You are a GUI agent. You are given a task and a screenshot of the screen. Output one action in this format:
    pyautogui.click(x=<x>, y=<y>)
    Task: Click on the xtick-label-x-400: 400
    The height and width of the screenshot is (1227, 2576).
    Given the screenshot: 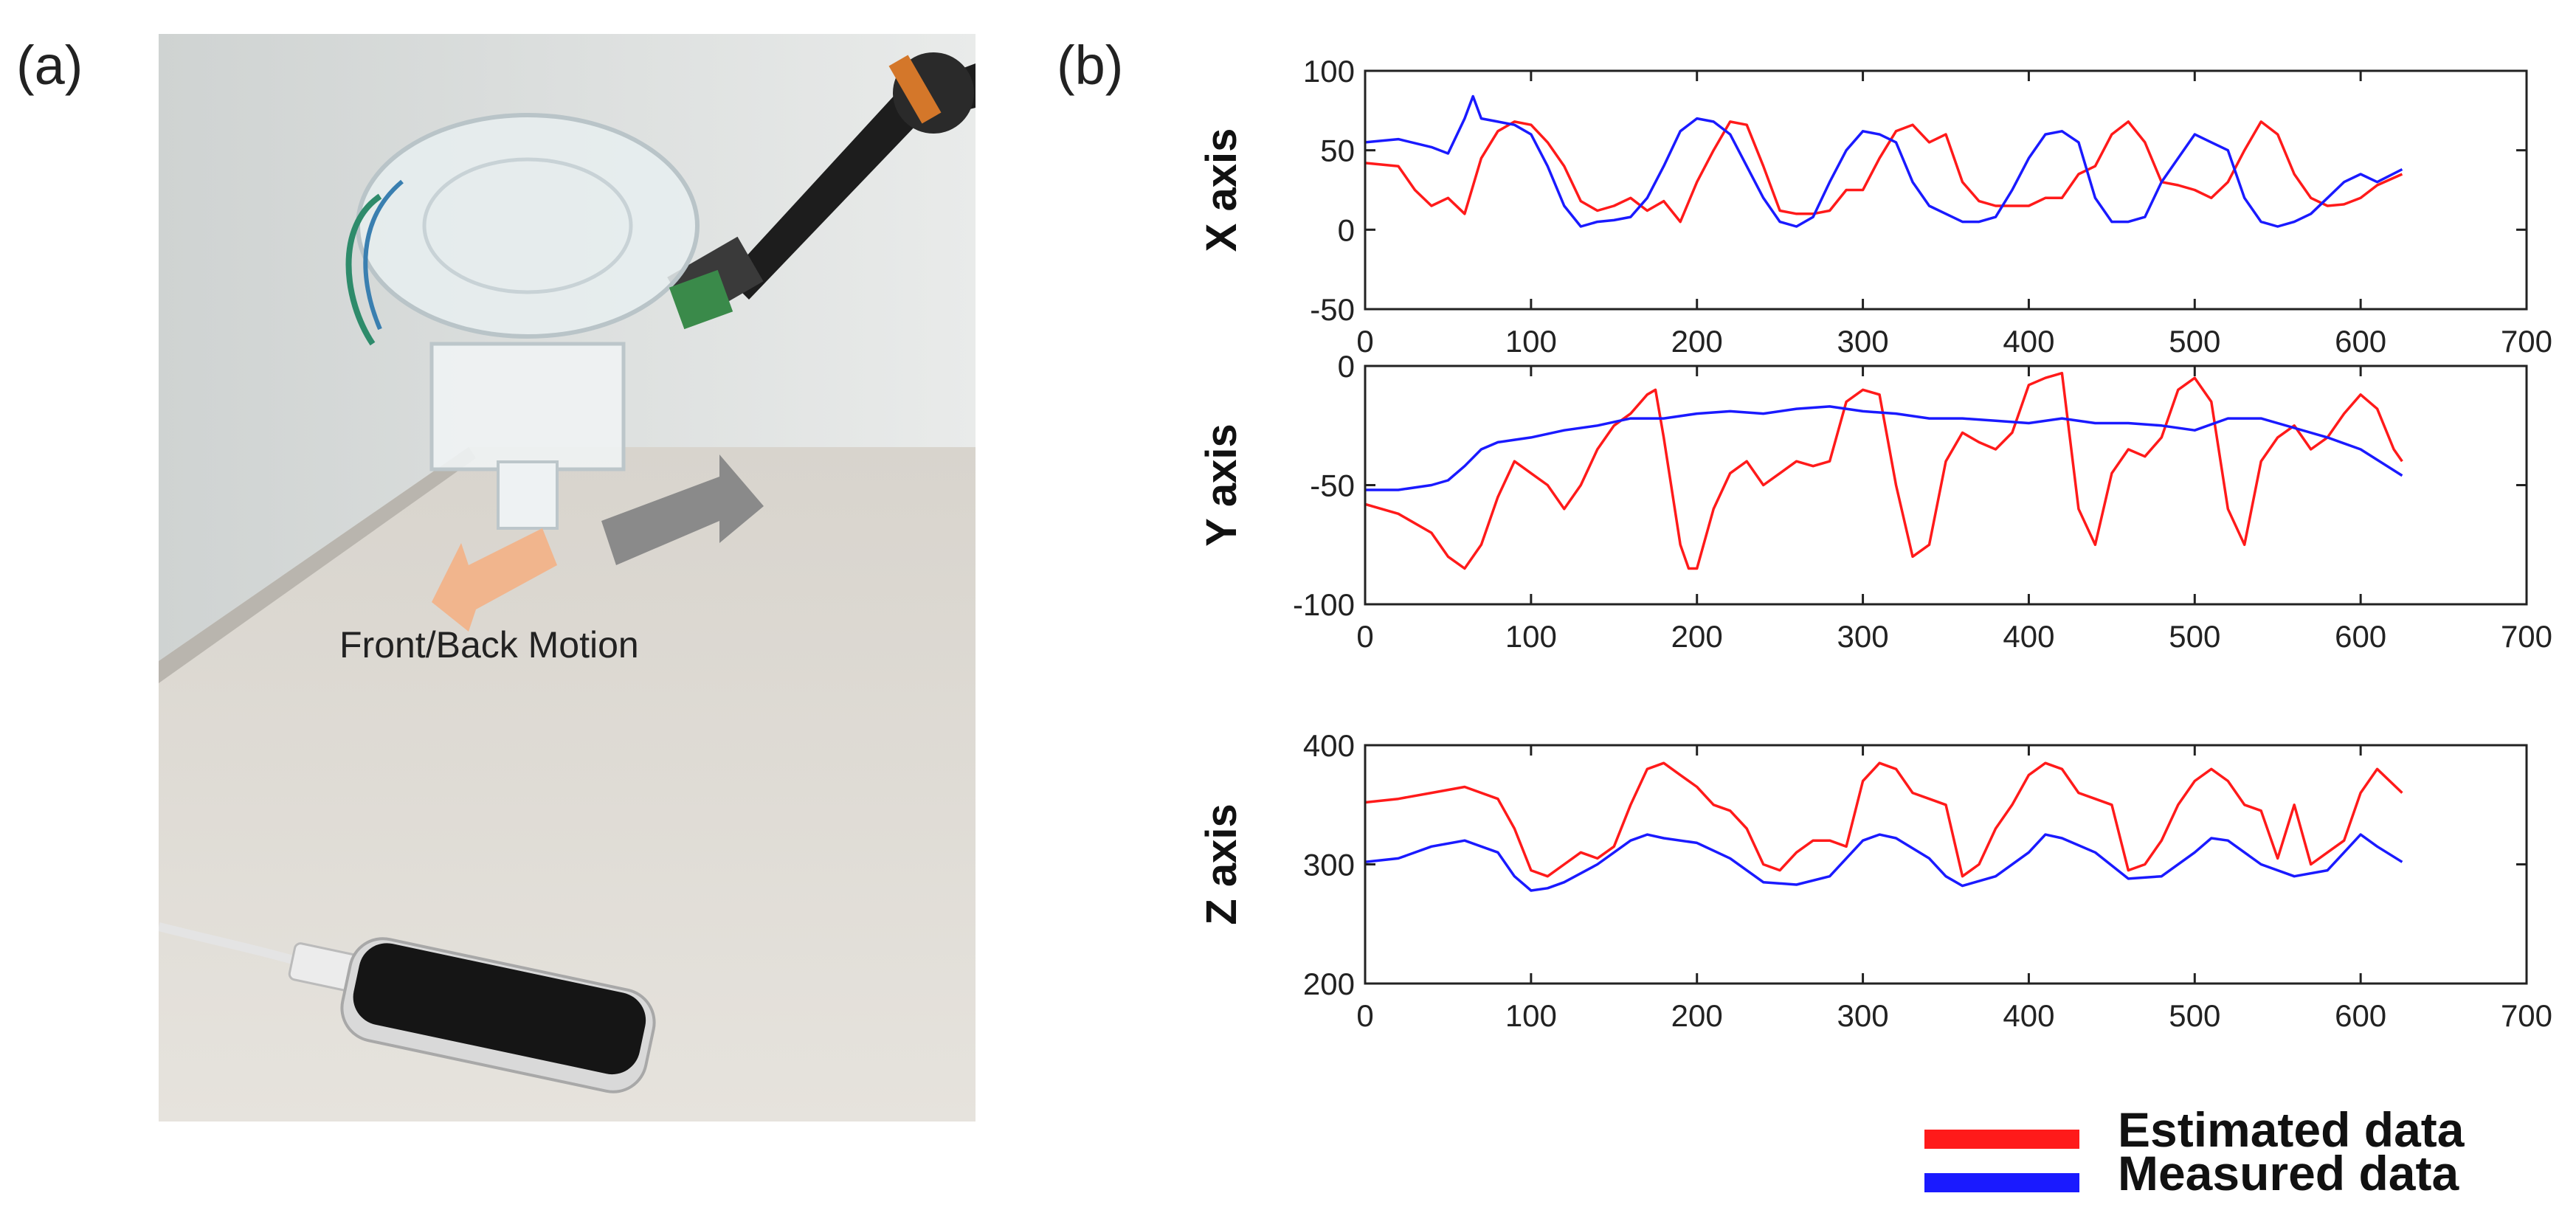 What is the action you would take?
    pyautogui.click(x=2029, y=341)
    